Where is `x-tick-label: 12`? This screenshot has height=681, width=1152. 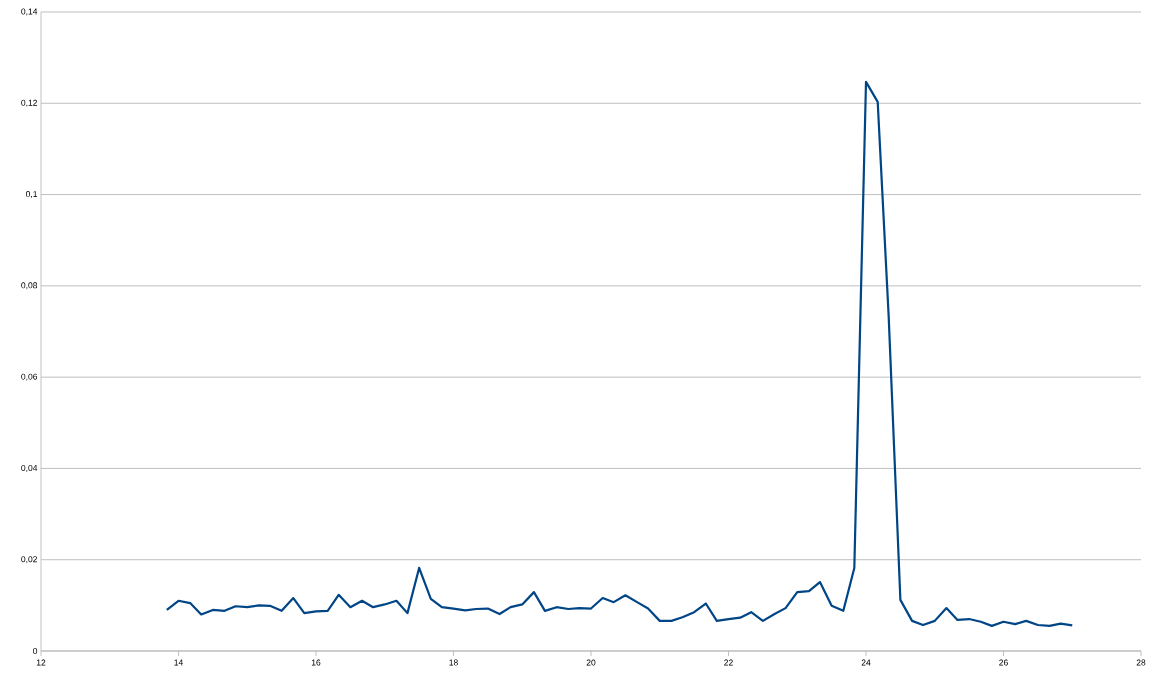
x-tick-label: 12 is located at coordinates (41, 662).